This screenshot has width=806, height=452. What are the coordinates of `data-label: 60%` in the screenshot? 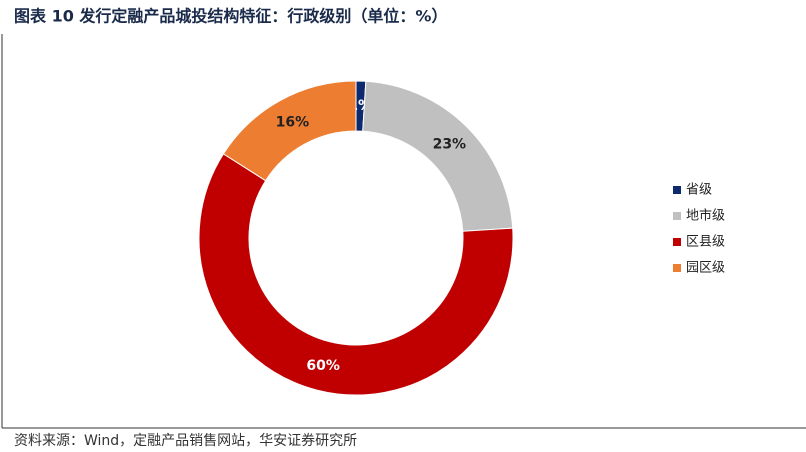 It's located at (323, 366).